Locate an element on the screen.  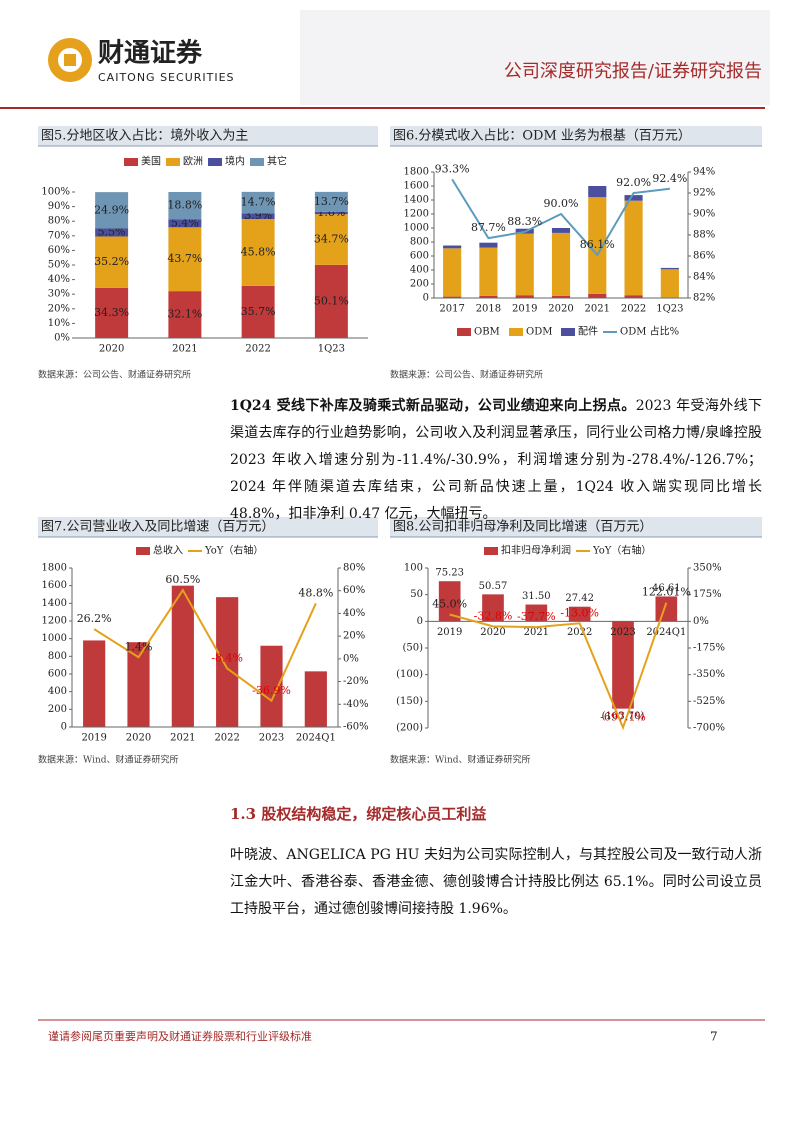
y-tick-label: 90% is located at coordinates (59, 206).